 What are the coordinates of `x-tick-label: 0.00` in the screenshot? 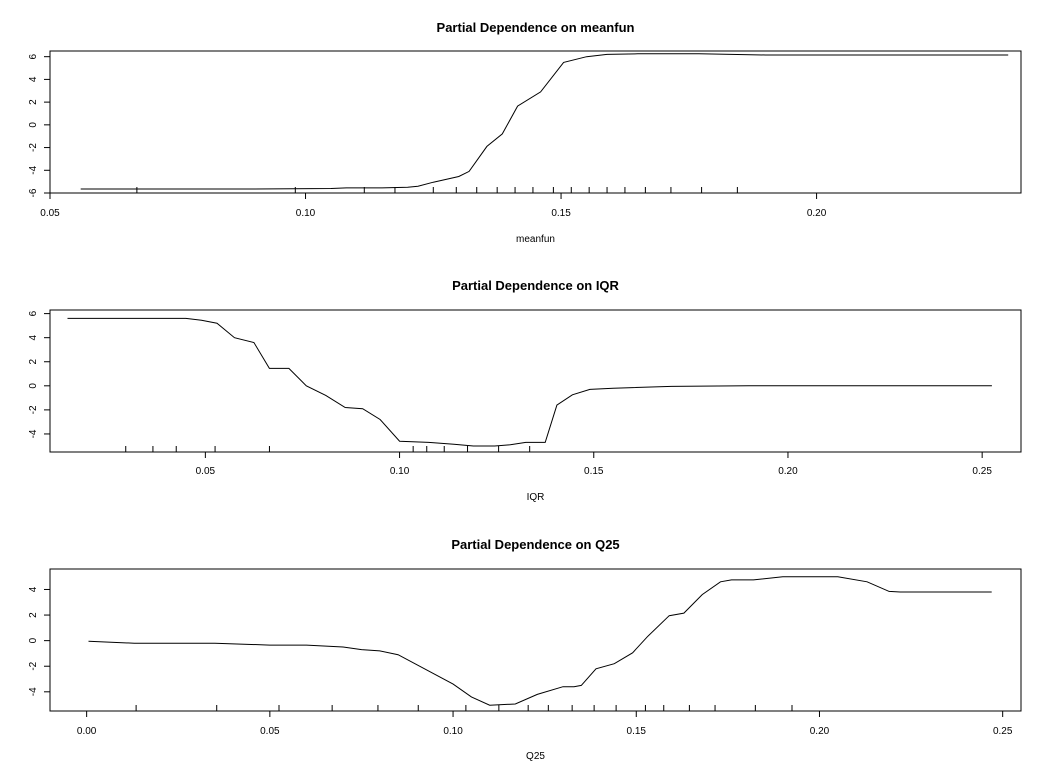 It's located at (87, 731).